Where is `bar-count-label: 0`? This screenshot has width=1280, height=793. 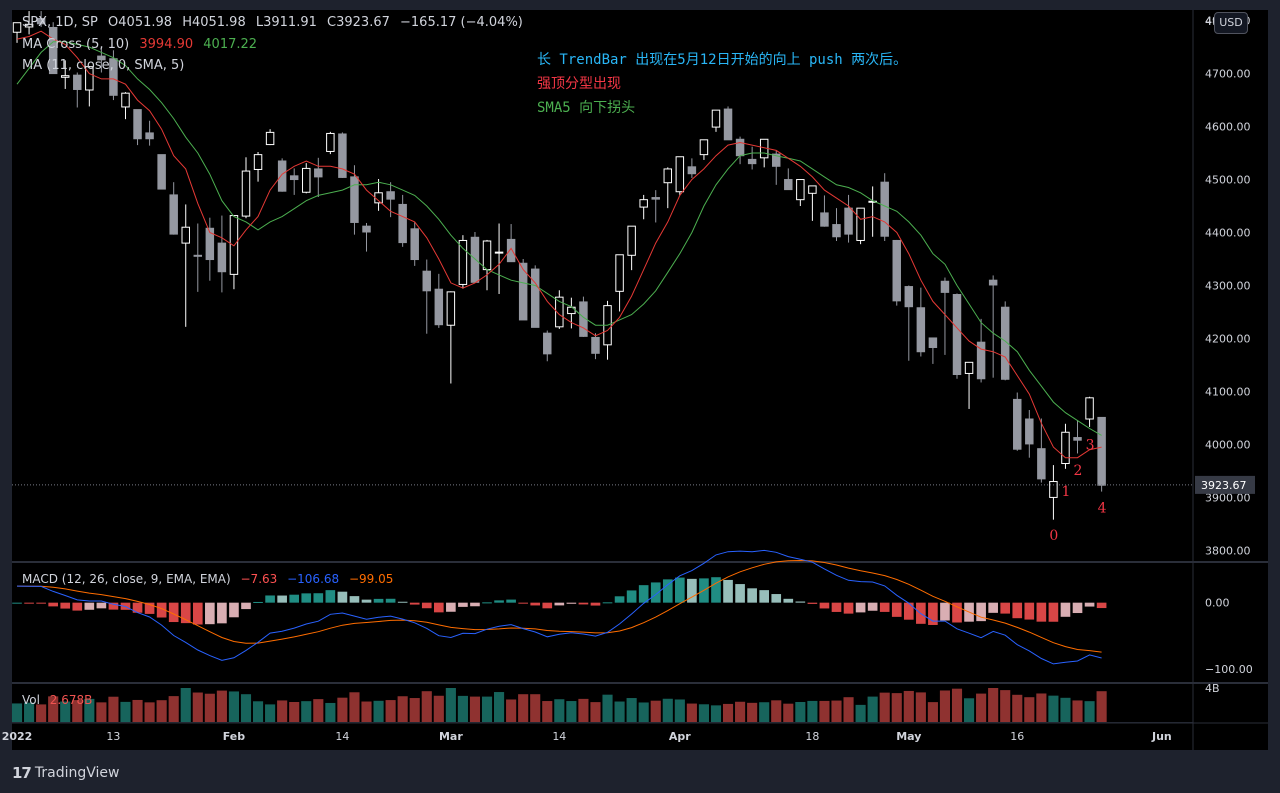 bar-count-label: 0 is located at coordinates (1053, 536).